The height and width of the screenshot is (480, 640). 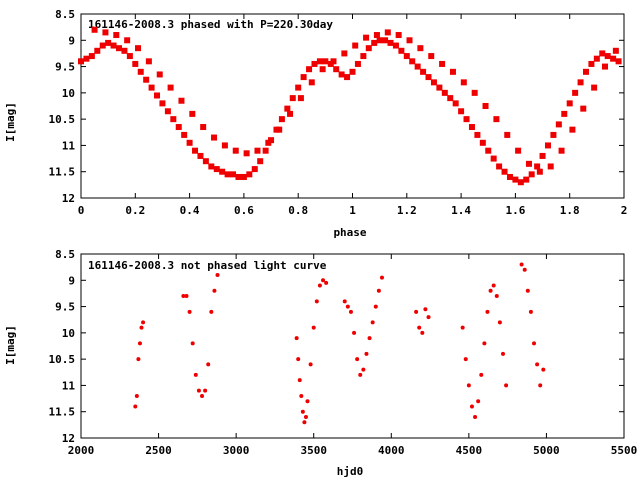 What do you see at coordinates (69, 145) in the screenshot?
I see `phased-y-tick-label: 11` at bounding box center [69, 145].